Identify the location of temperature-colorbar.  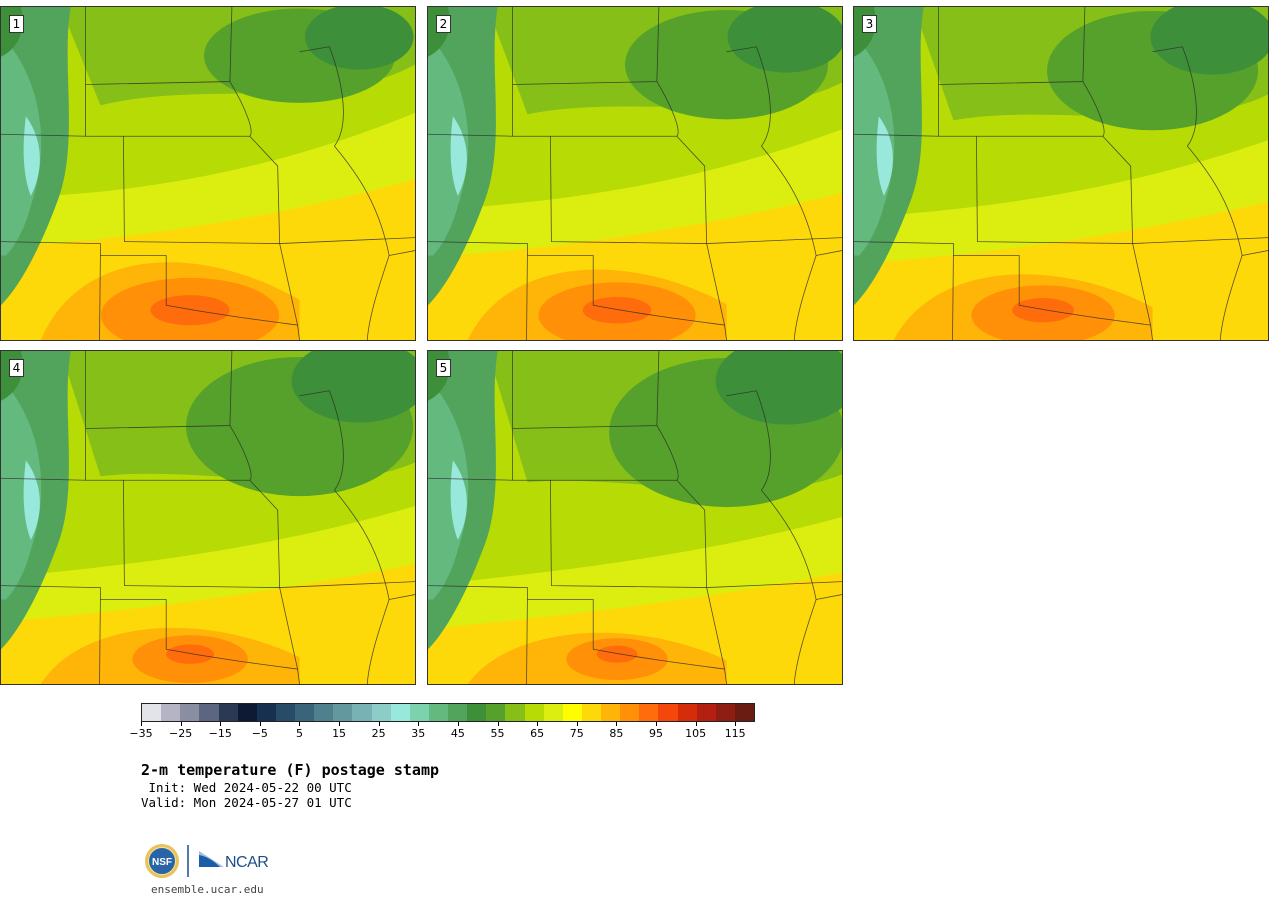
(448, 712).